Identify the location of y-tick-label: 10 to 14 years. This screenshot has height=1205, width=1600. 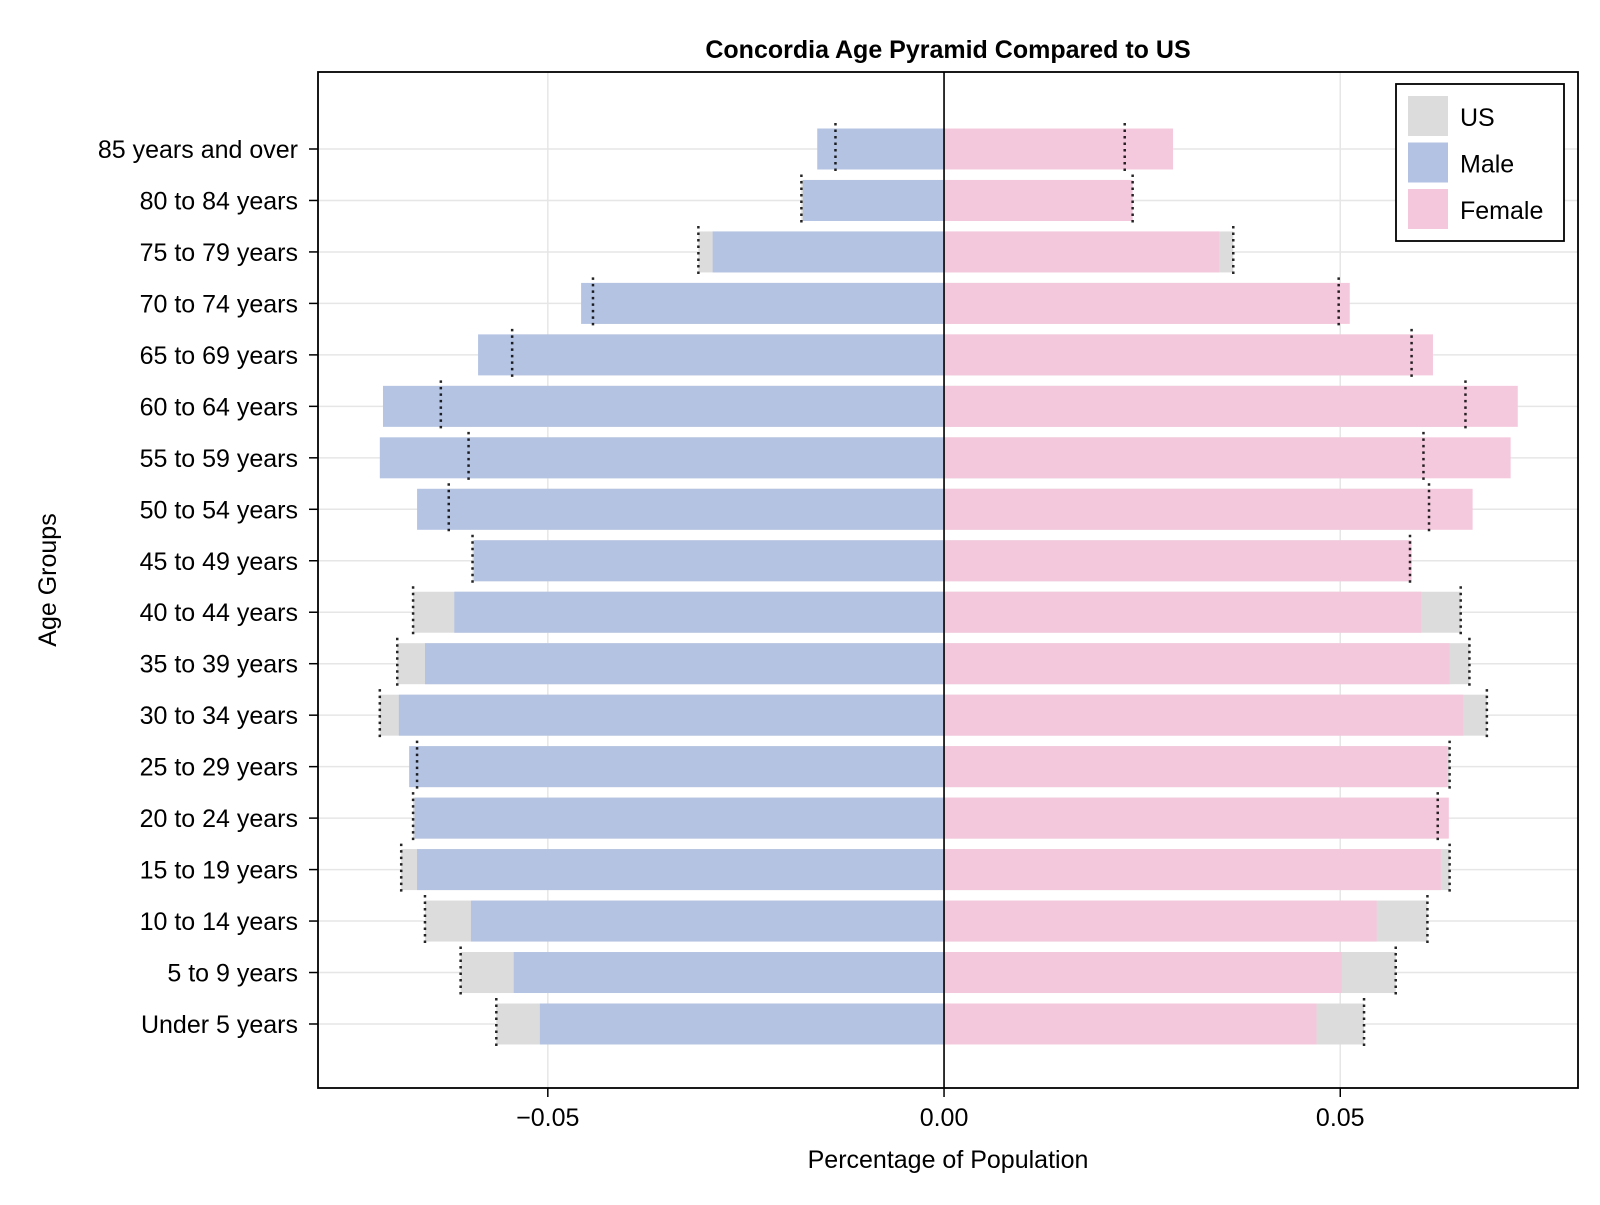
(219, 922).